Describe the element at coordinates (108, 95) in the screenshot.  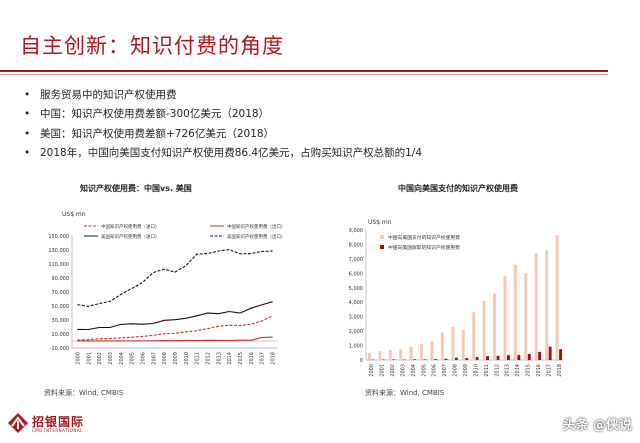
I see `bullet-text: 服务贸易中的知识产权使用费` at that location.